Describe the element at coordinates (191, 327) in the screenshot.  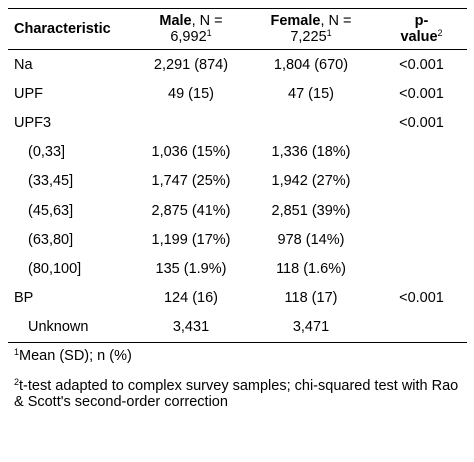
I see `cell-male: 3,431` at that location.